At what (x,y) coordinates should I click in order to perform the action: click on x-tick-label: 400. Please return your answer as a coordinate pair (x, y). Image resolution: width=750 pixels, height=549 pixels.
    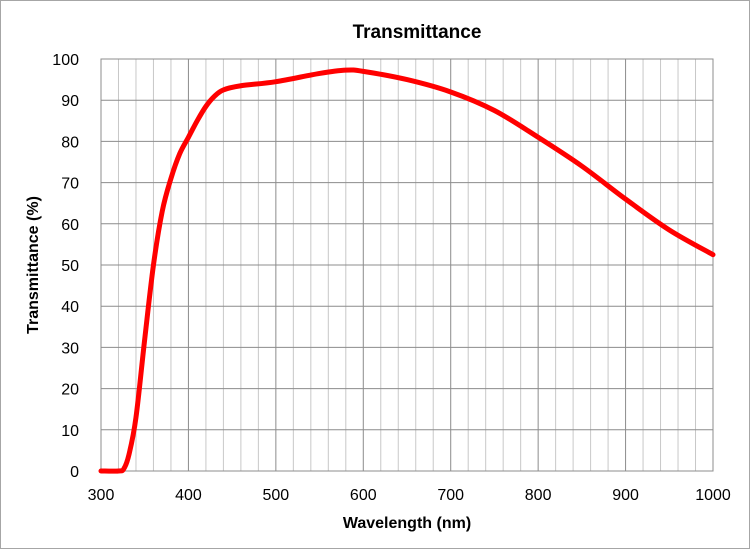
    Looking at the image, I should click on (188, 495).